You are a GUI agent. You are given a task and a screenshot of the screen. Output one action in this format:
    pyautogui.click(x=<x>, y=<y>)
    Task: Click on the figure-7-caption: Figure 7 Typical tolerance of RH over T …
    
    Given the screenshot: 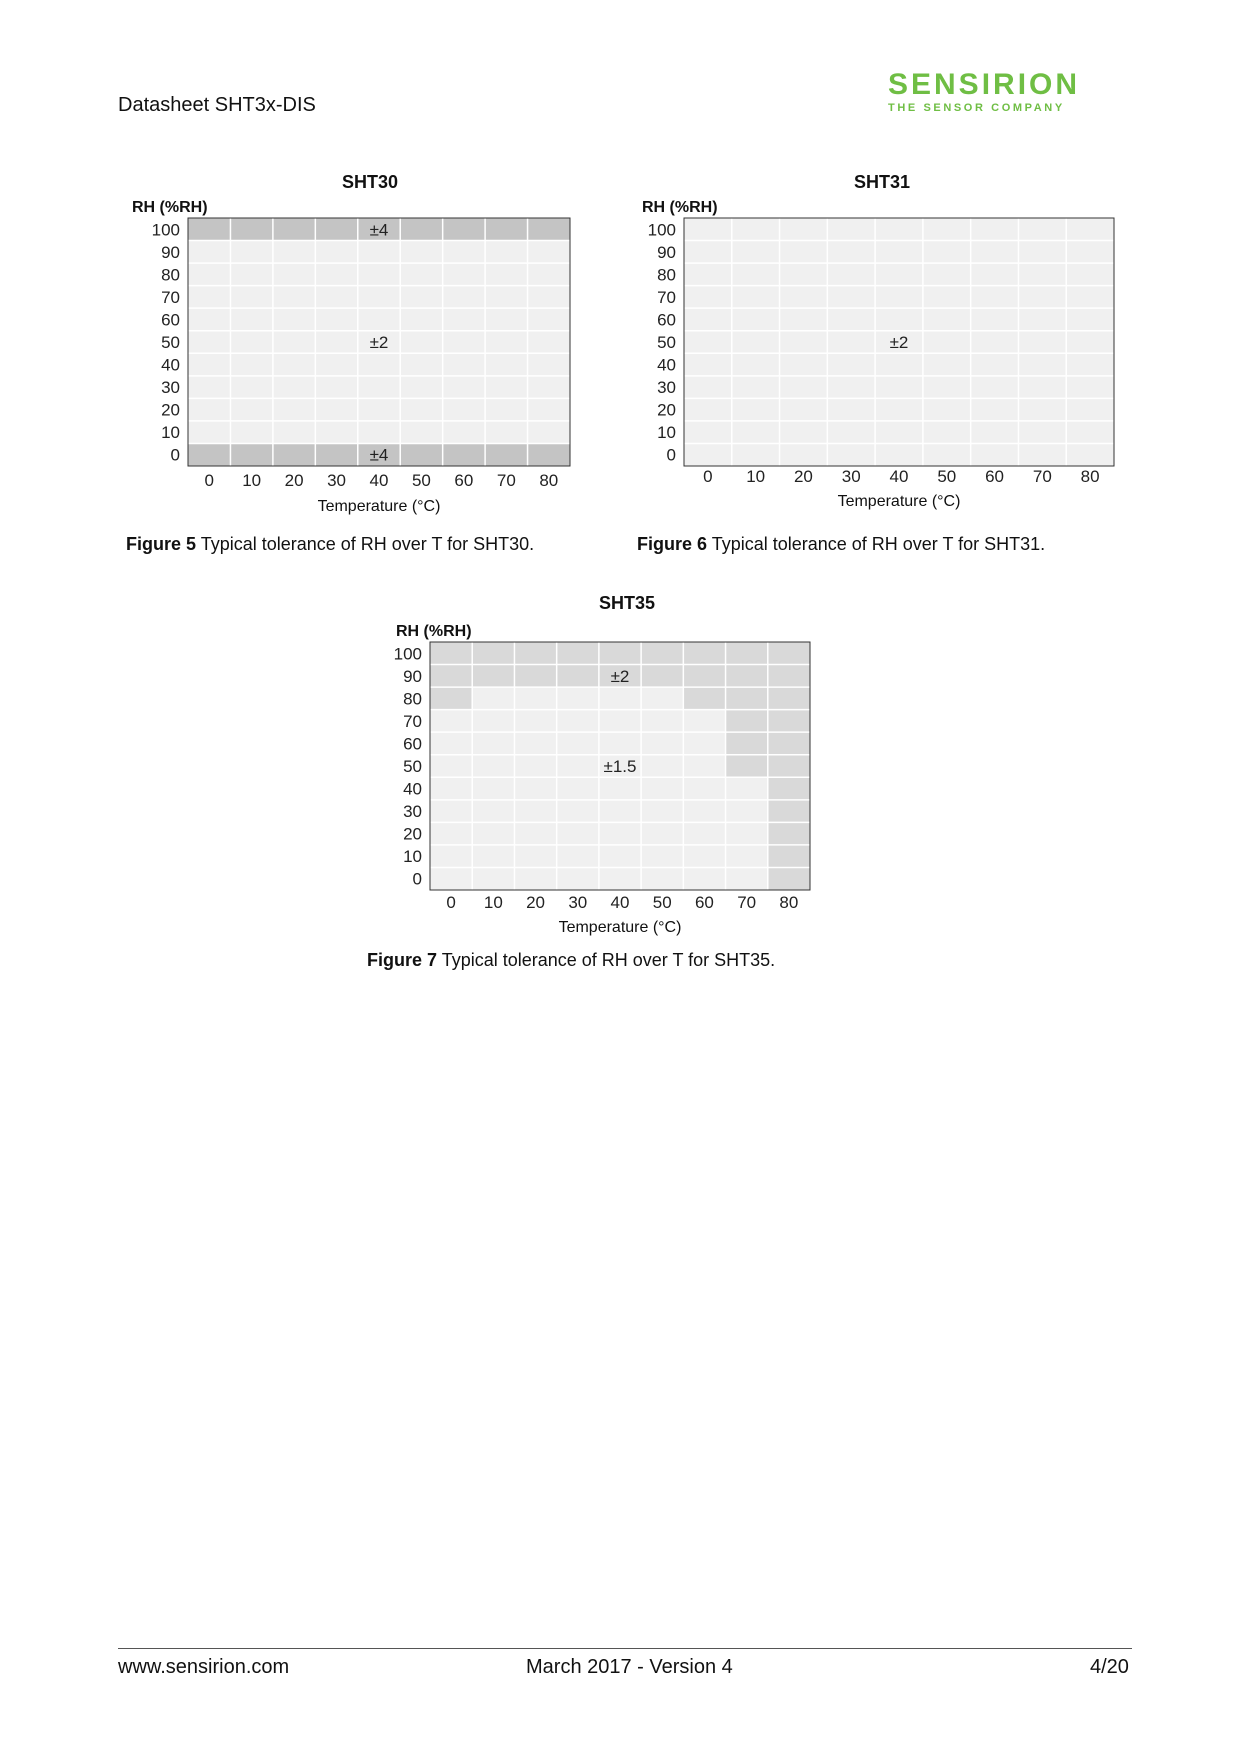 What is the action you would take?
    pyautogui.click(x=571, y=960)
    